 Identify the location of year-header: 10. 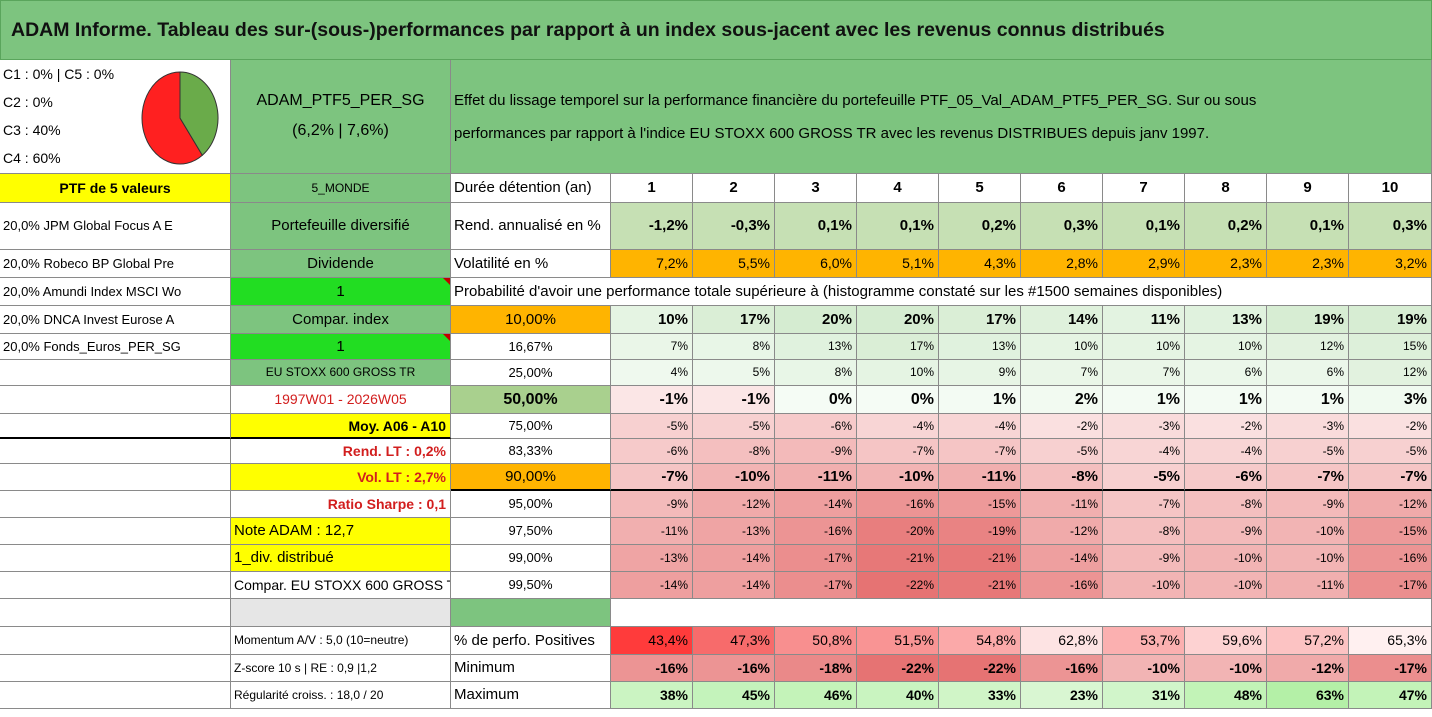
(1390, 188).